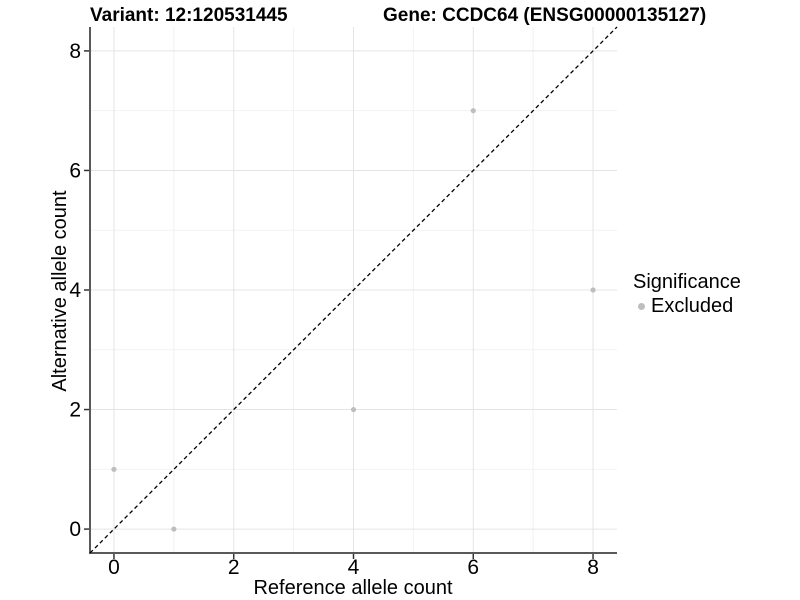  Describe the element at coordinates (234, 567) in the screenshot. I see `x-tick-label: 2` at that location.